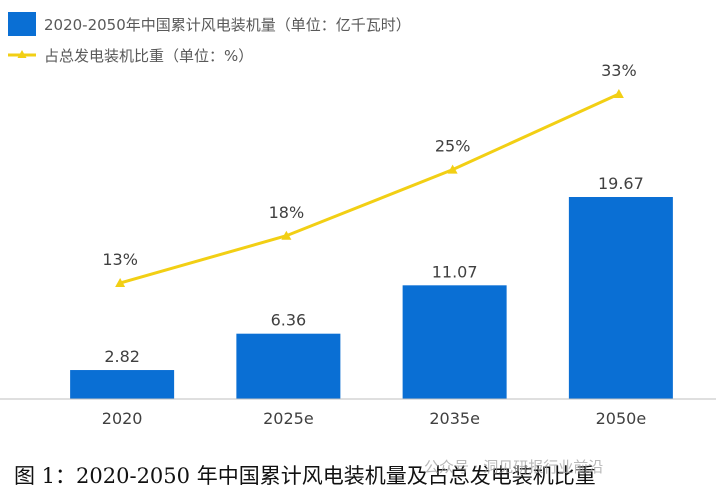  I want to click on bar-data-label: 6.36, so click(289, 320).